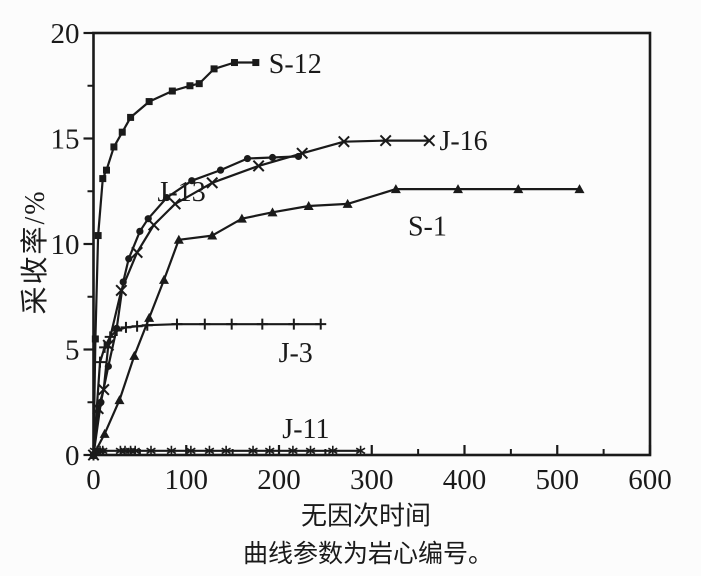 This screenshot has height=576, width=701. I want to click on x-tick-label: 100, so click(187, 480).